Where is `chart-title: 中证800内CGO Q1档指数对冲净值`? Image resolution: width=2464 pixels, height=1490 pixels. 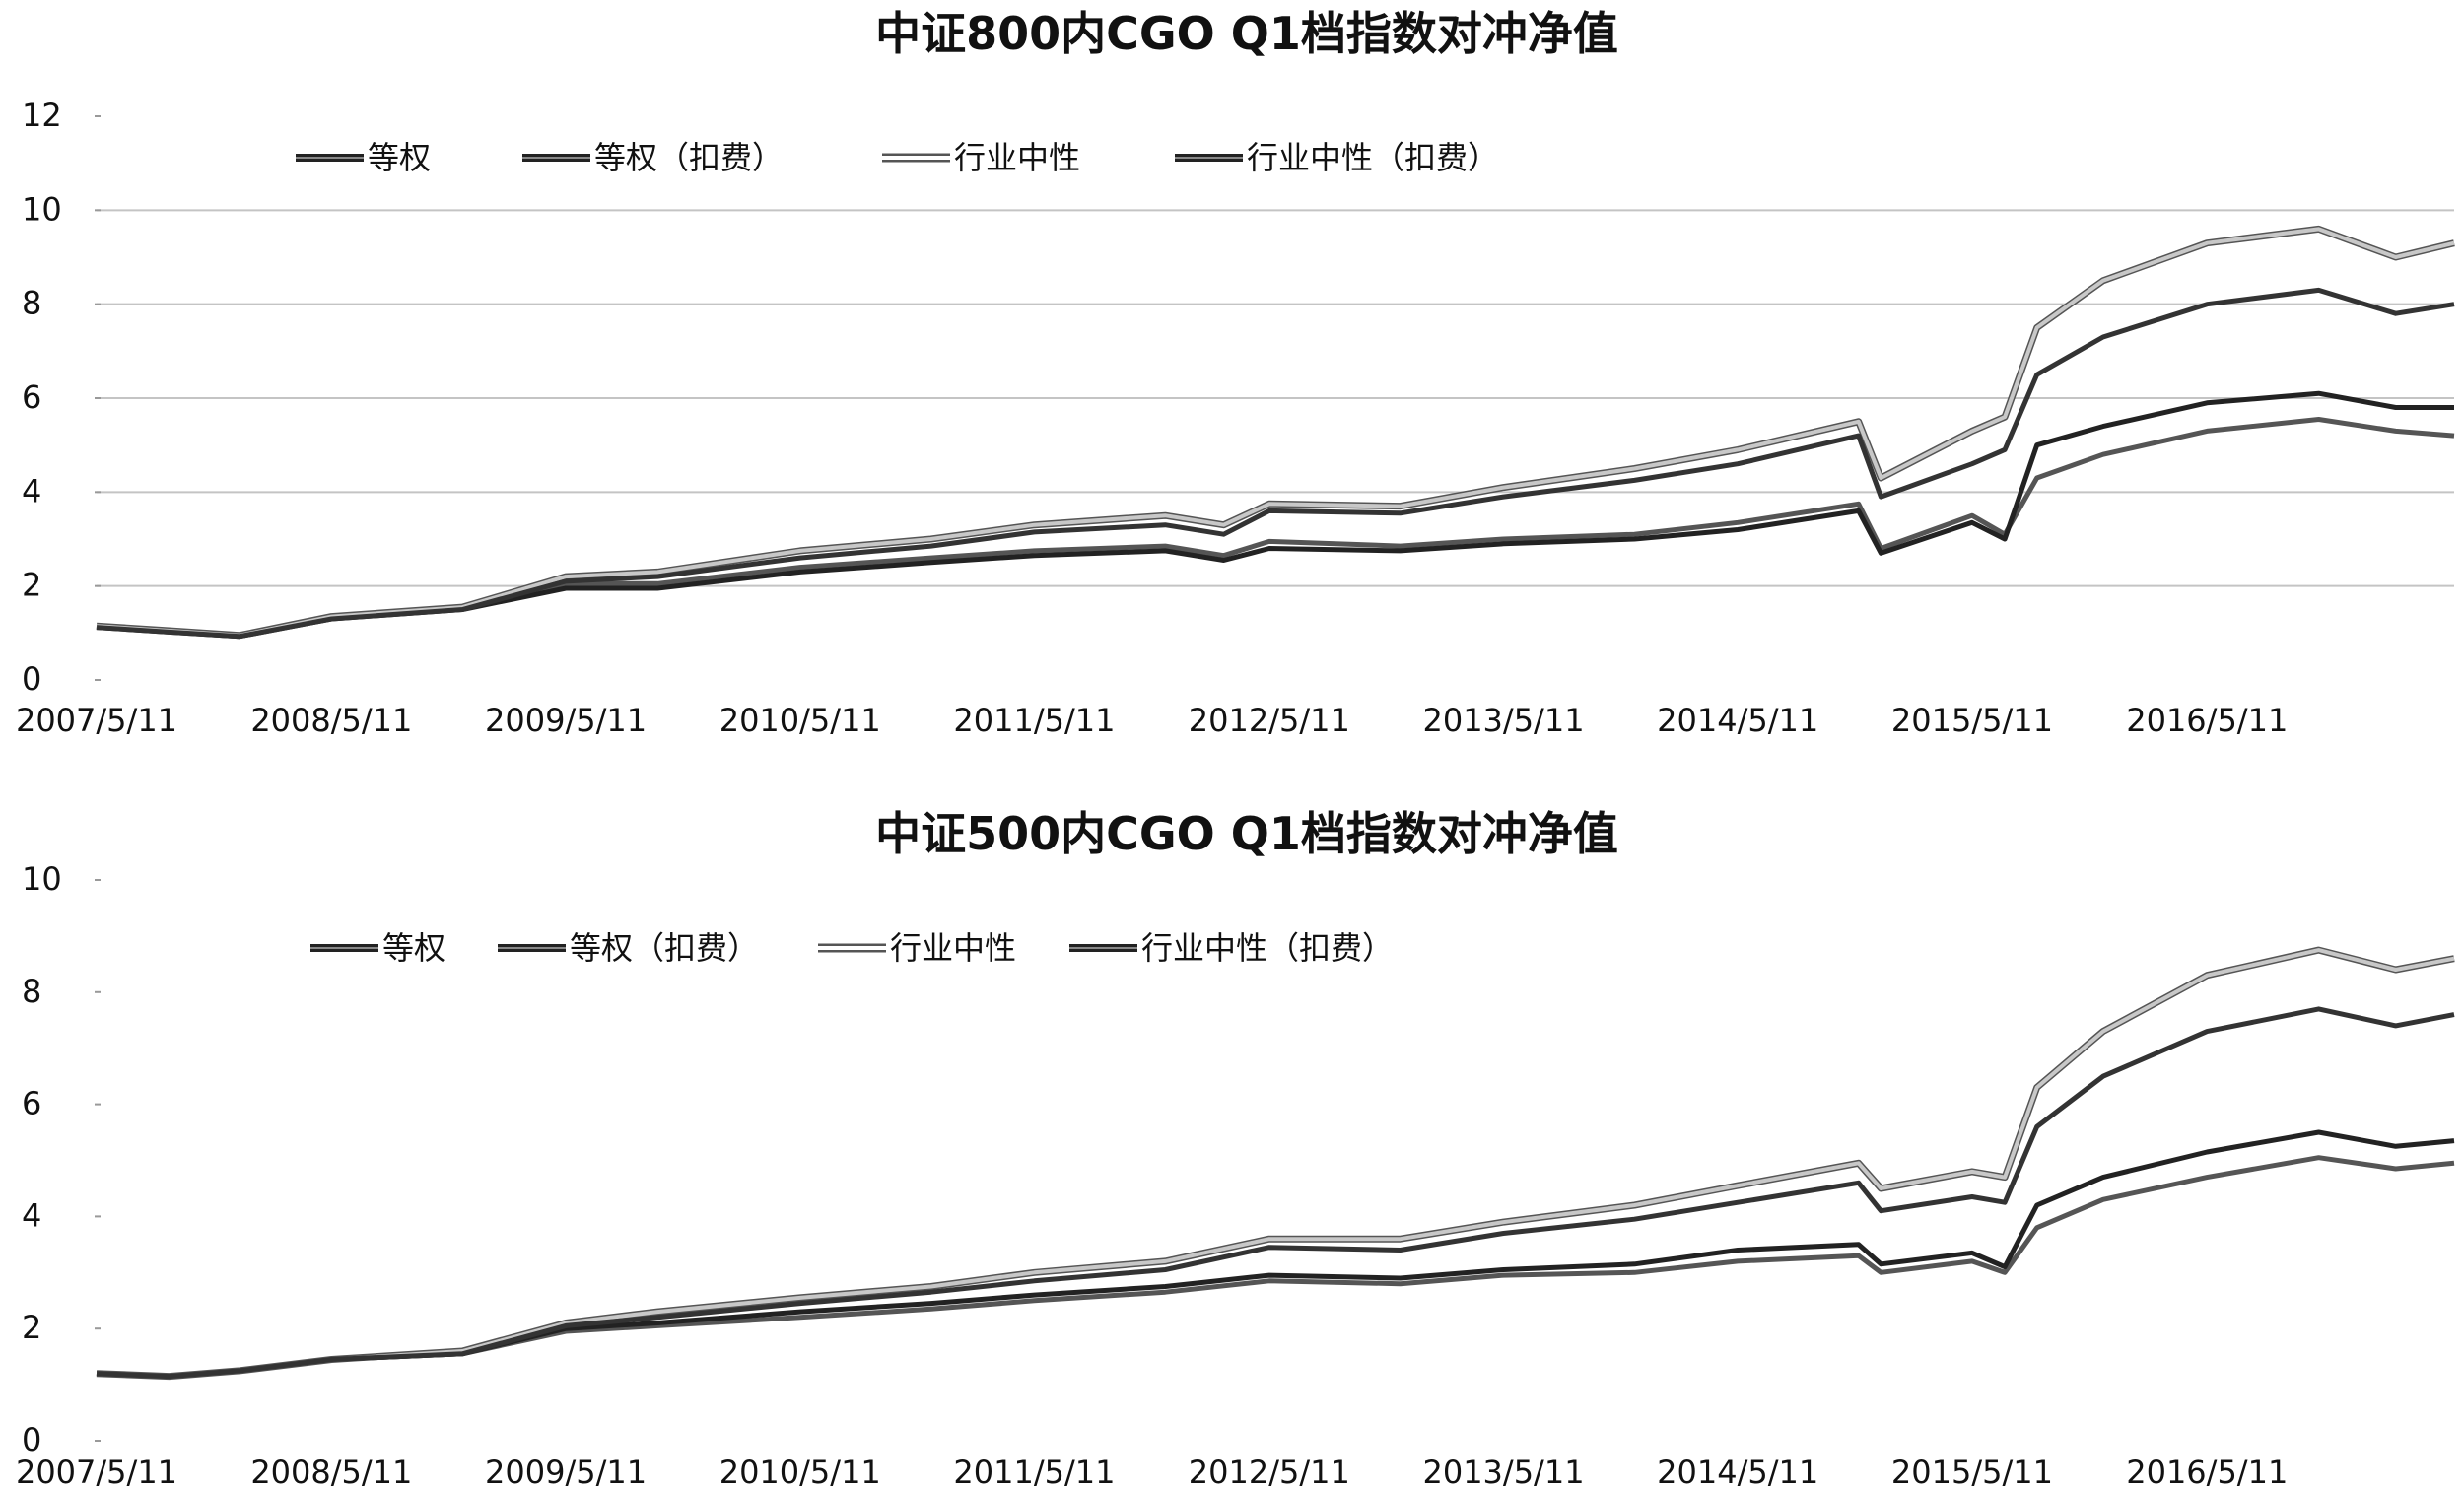 chart-title: 中证800内CGO Q1档指数对冲净值 is located at coordinates (1246, 33).